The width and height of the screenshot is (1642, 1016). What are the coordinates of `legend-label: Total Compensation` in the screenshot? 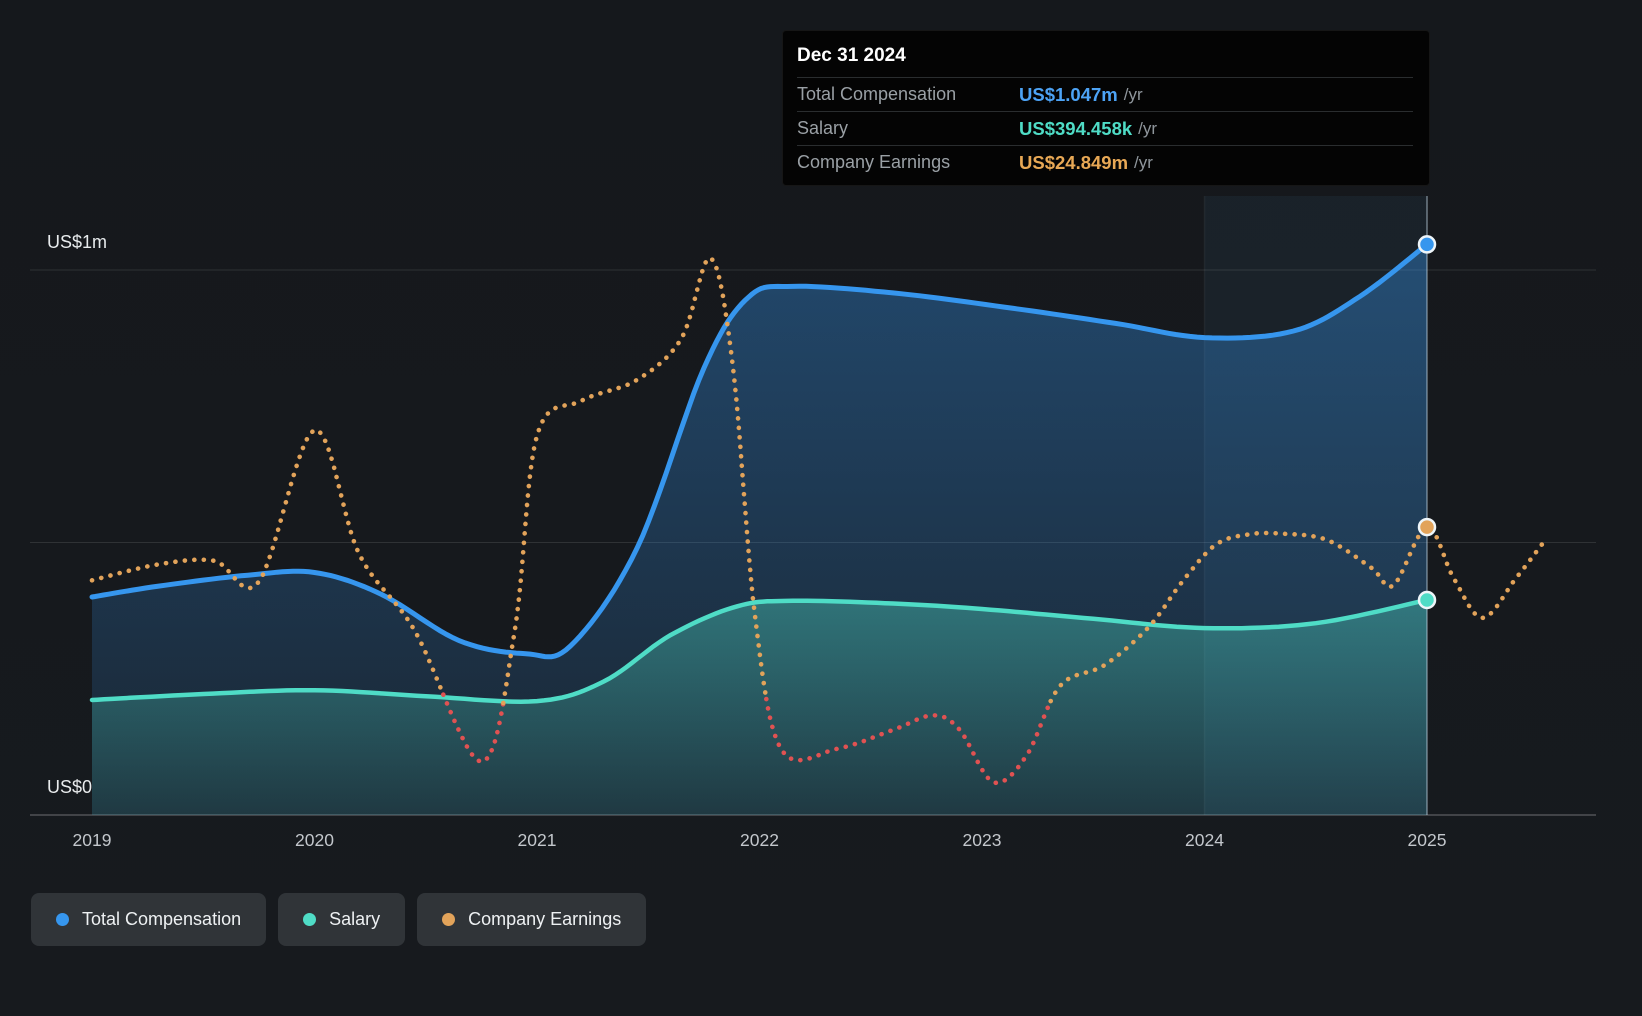 It's located at (162, 919).